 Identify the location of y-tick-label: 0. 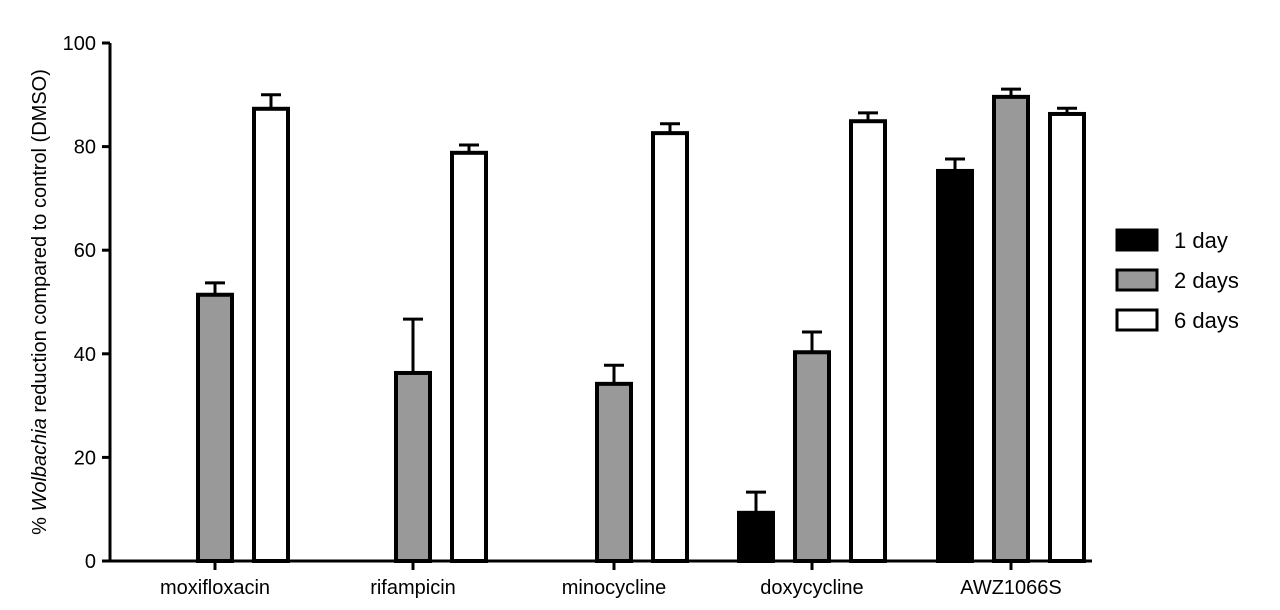
(90, 562).